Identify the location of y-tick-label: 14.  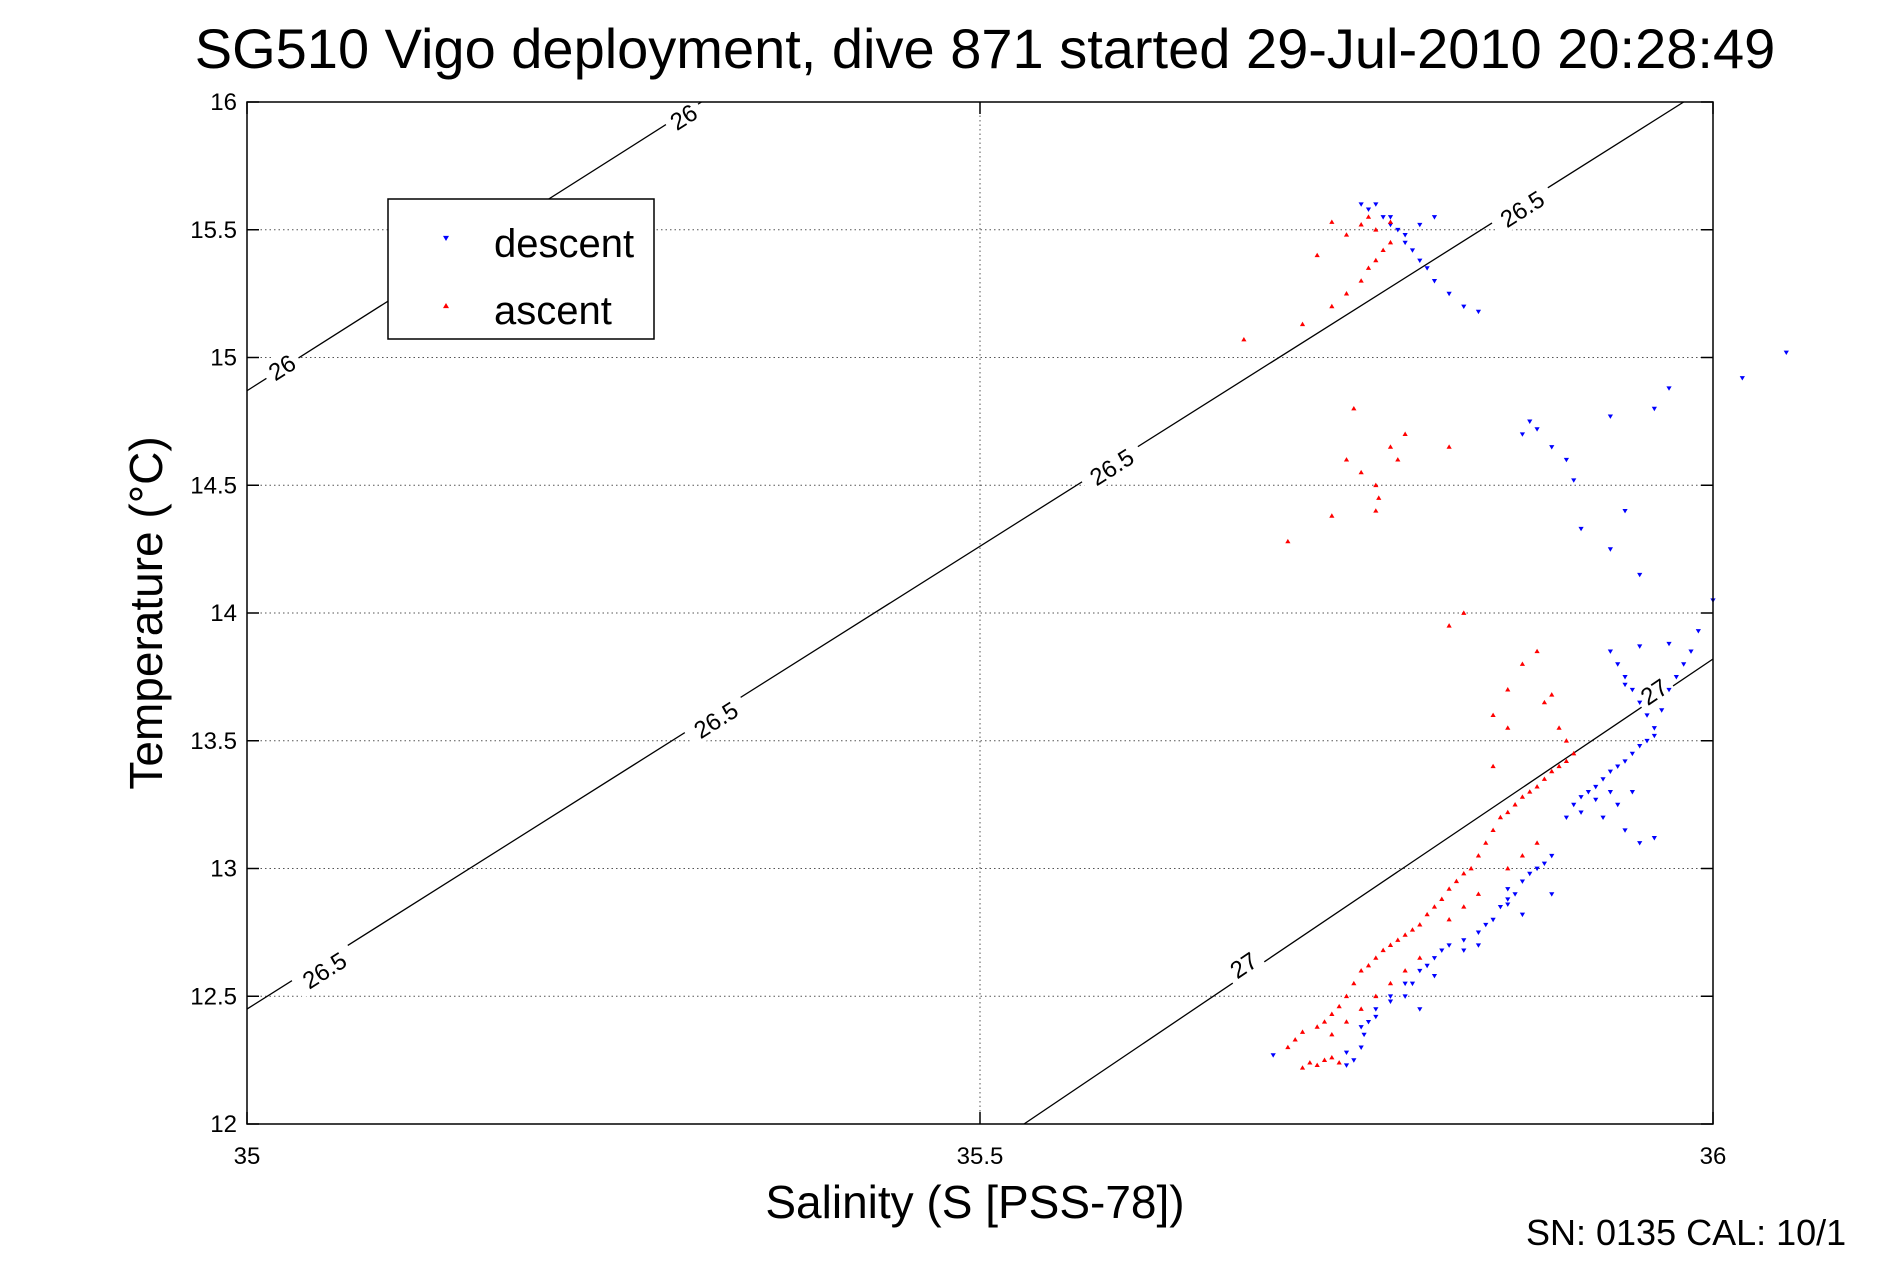
(223, 613).